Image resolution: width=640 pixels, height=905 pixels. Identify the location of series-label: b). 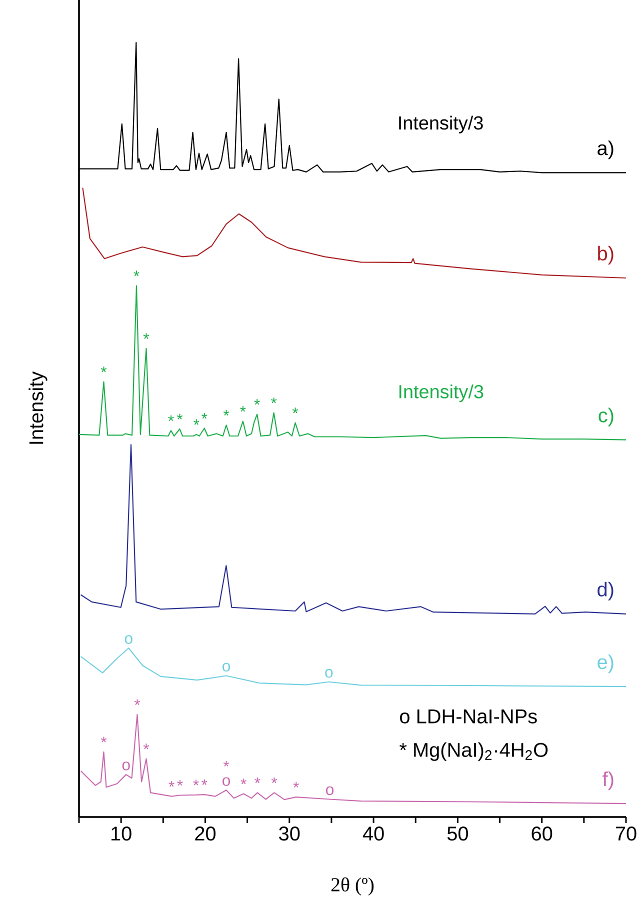
(606, 255).